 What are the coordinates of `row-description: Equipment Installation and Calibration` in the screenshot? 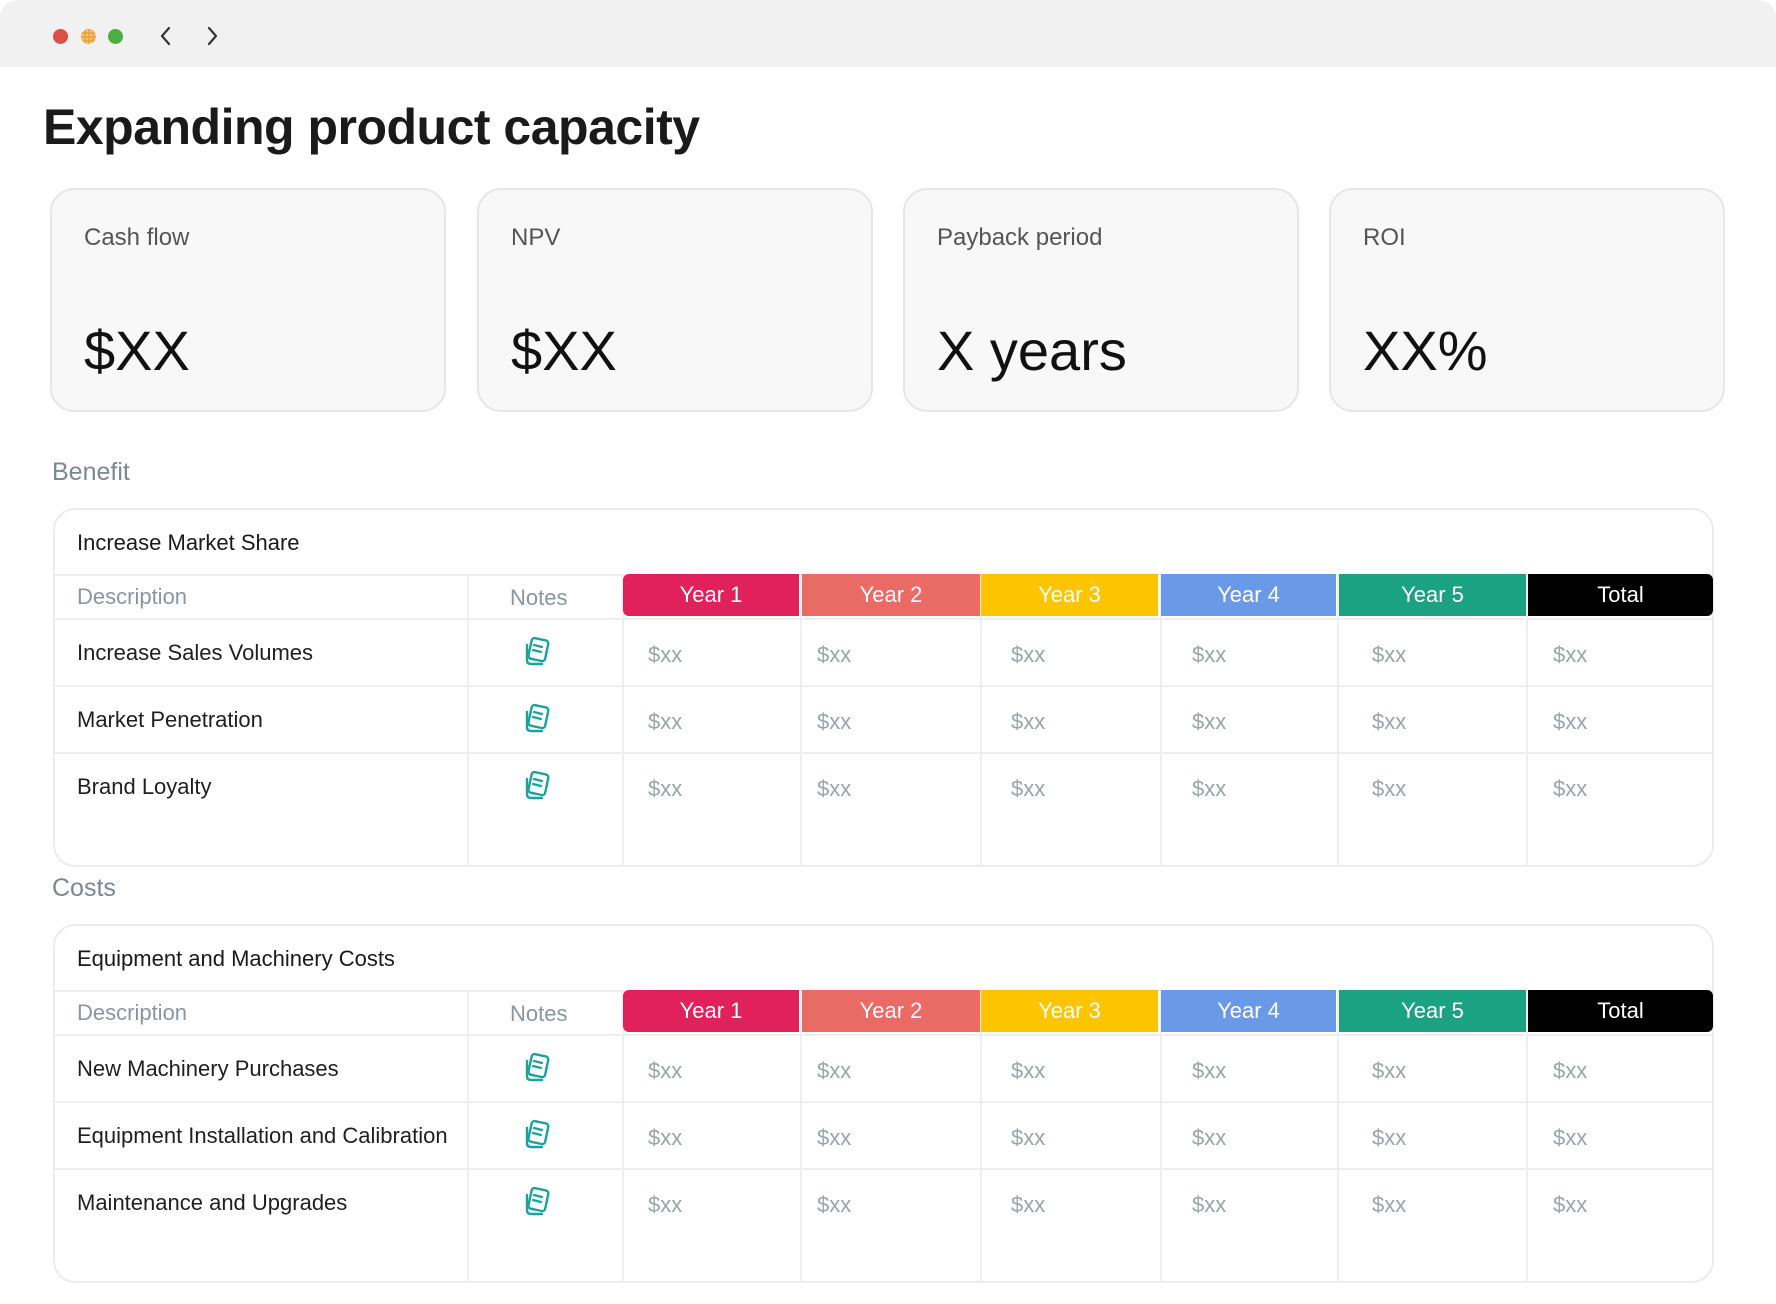 It's located at (262, 1135).